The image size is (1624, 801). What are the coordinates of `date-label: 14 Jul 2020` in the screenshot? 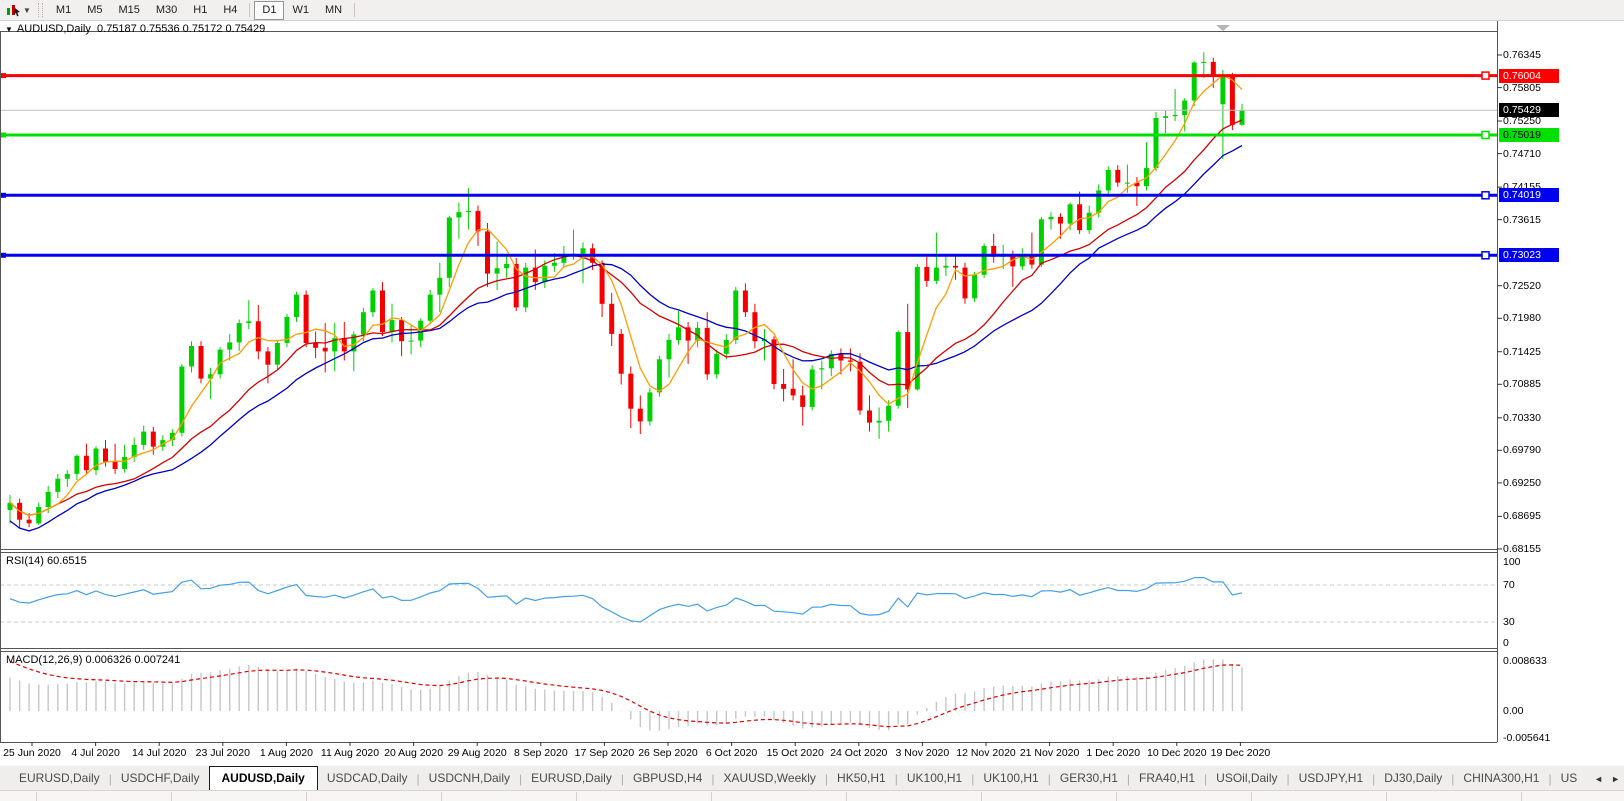 It's located at (159, 753).